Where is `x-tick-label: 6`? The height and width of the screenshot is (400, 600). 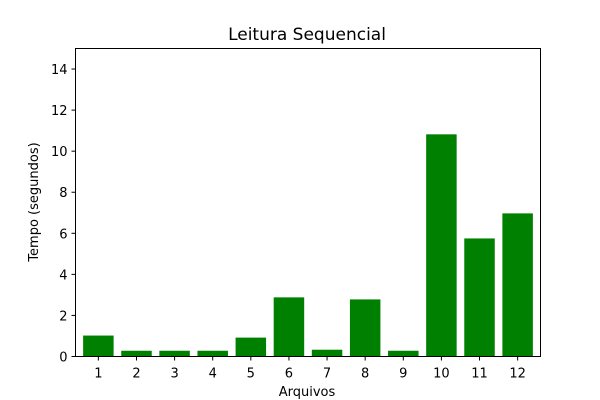
x-tick-label: 6 is located at coordinates (289, 374).